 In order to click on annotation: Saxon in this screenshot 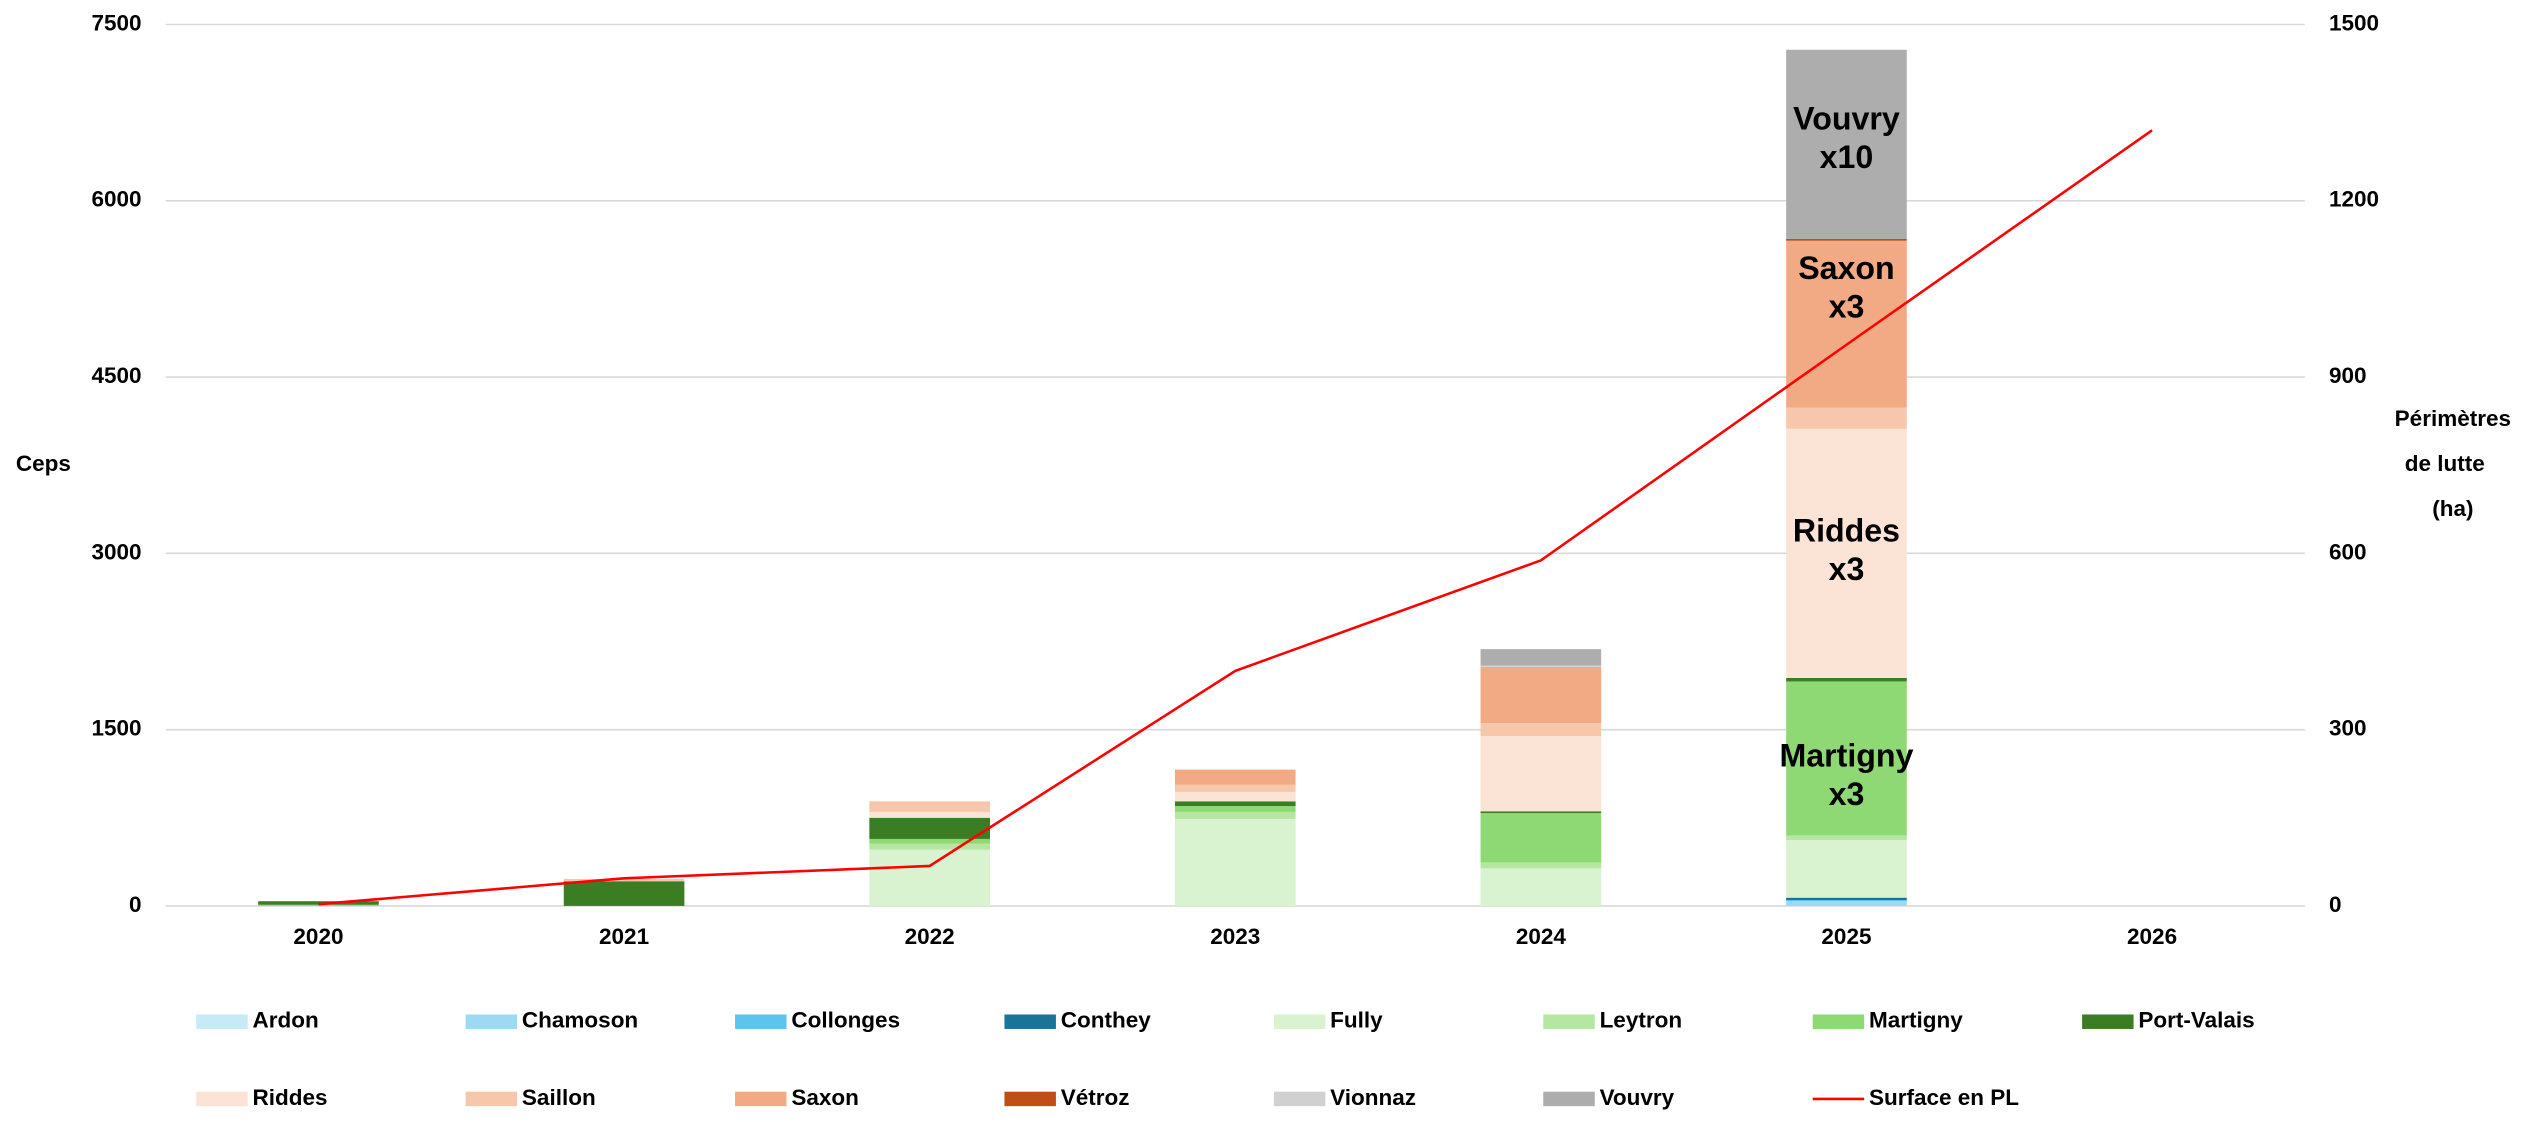, I will do `click(1846, 268)`.